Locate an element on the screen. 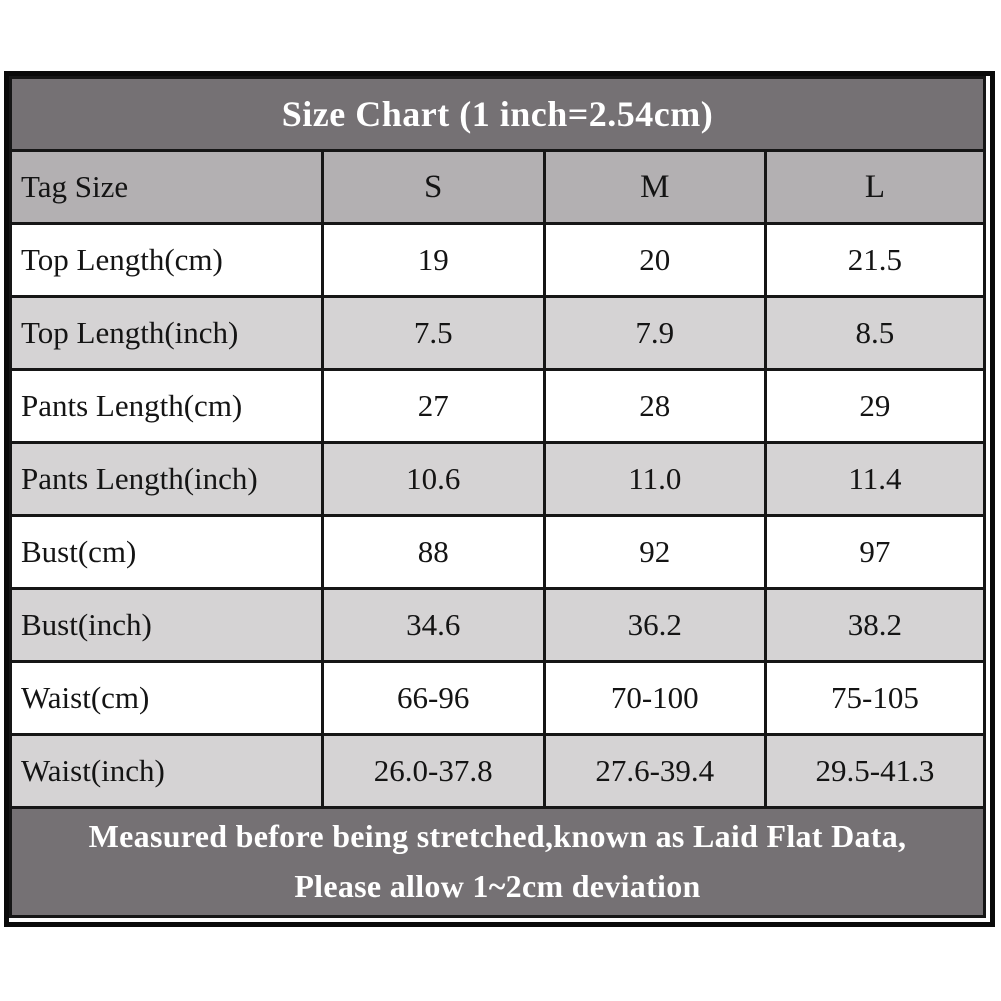  cell-l: 29.5-41.3 is located at coordinates (875, 771).